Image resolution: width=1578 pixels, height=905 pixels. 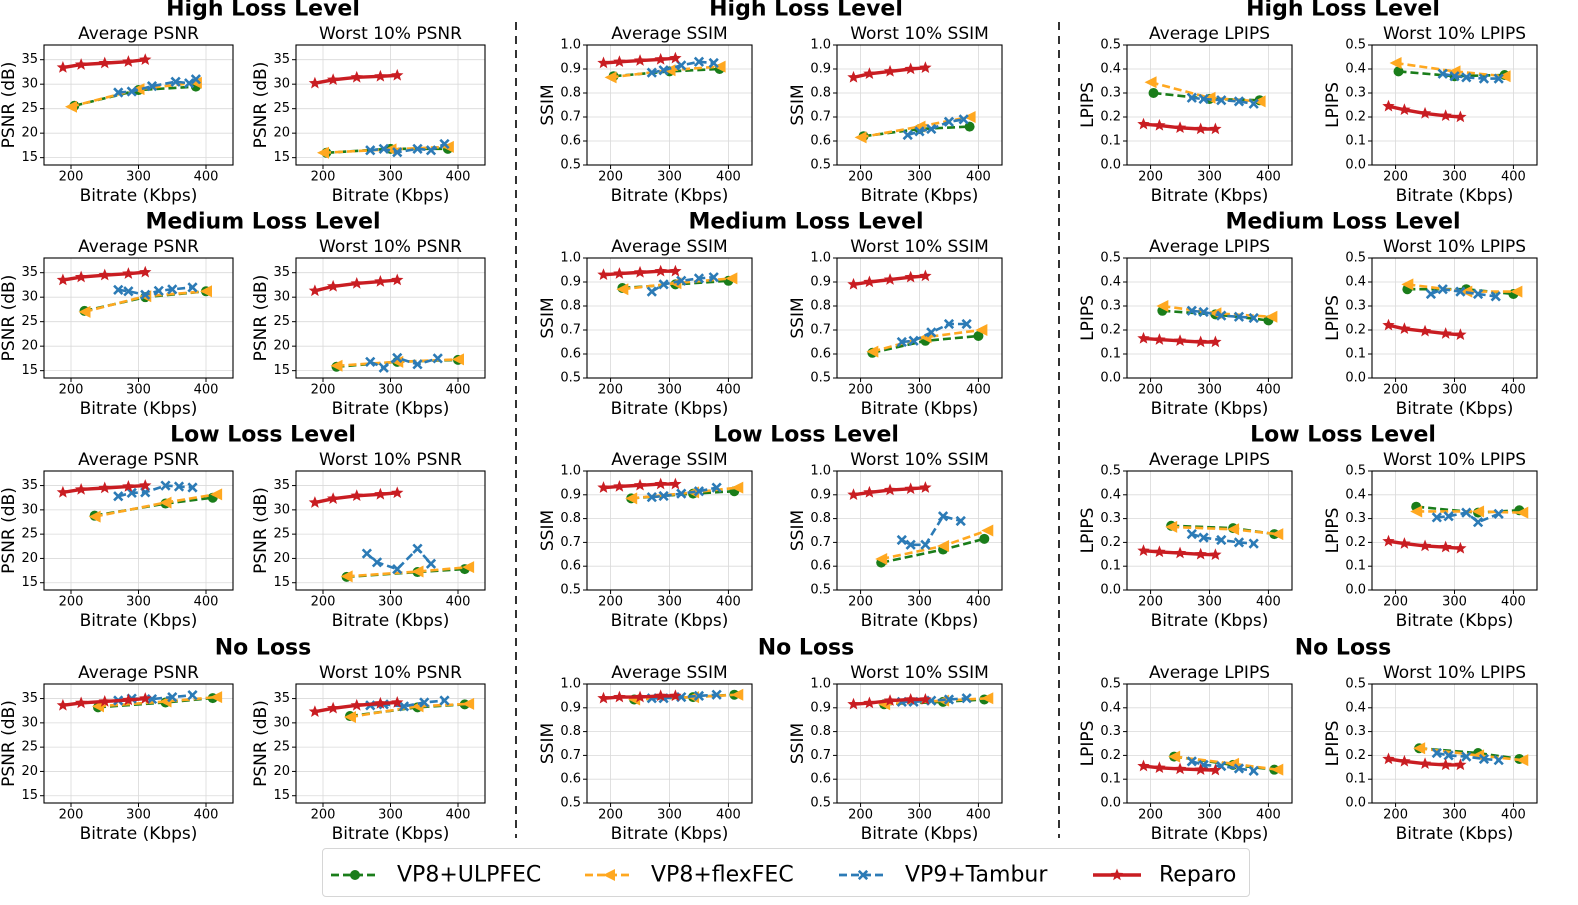 What do you see at coordinates (1355, 141) in the screenshot?
I see `y-tick-label: 0.1` at bounding box center [1355, 141].